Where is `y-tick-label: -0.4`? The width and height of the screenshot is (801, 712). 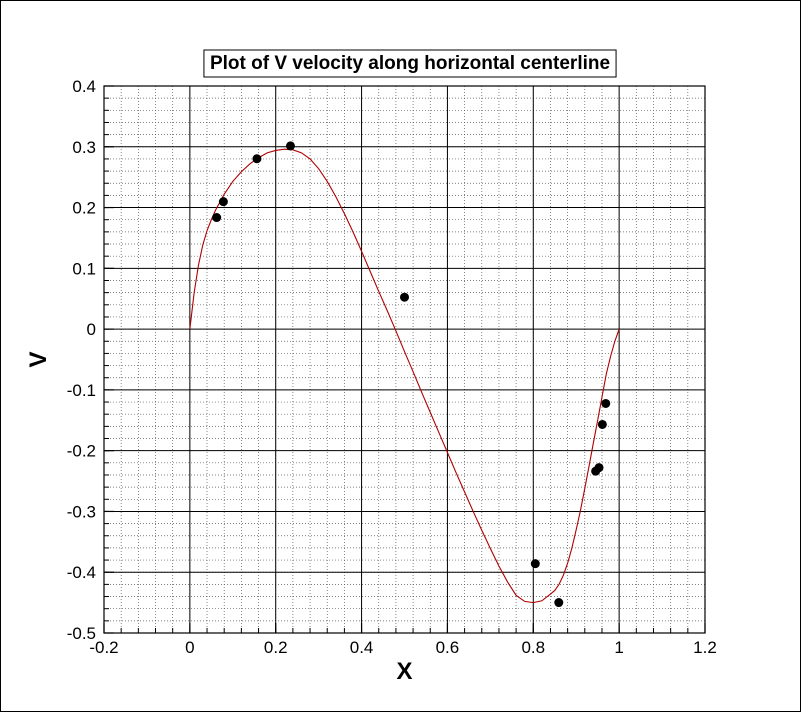 y-tick-label: -0.4 is located at coordinates (81, 572).